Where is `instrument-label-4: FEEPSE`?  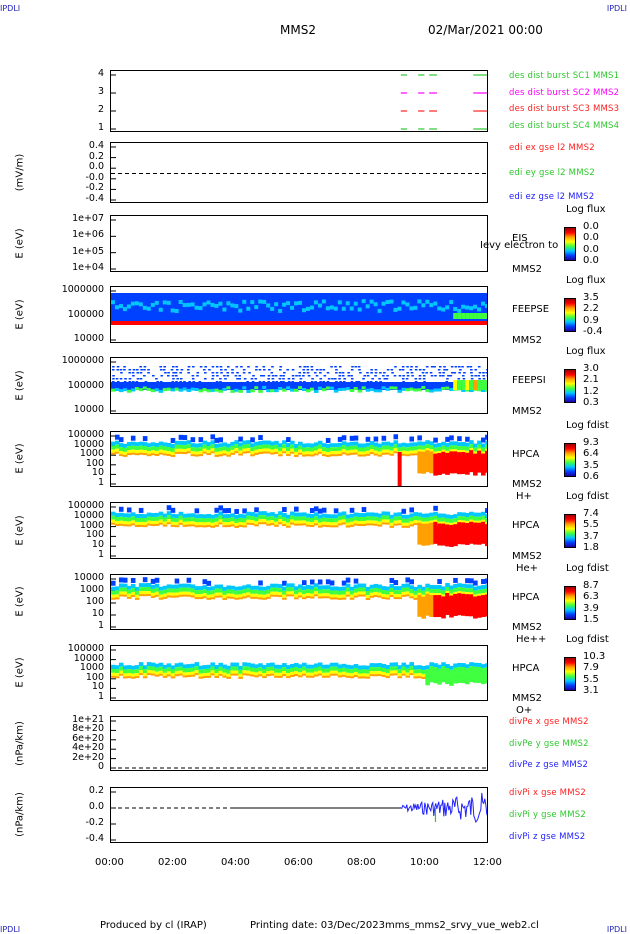
instrument-label-4: FEEPSE is located at coordinates (531, 309).